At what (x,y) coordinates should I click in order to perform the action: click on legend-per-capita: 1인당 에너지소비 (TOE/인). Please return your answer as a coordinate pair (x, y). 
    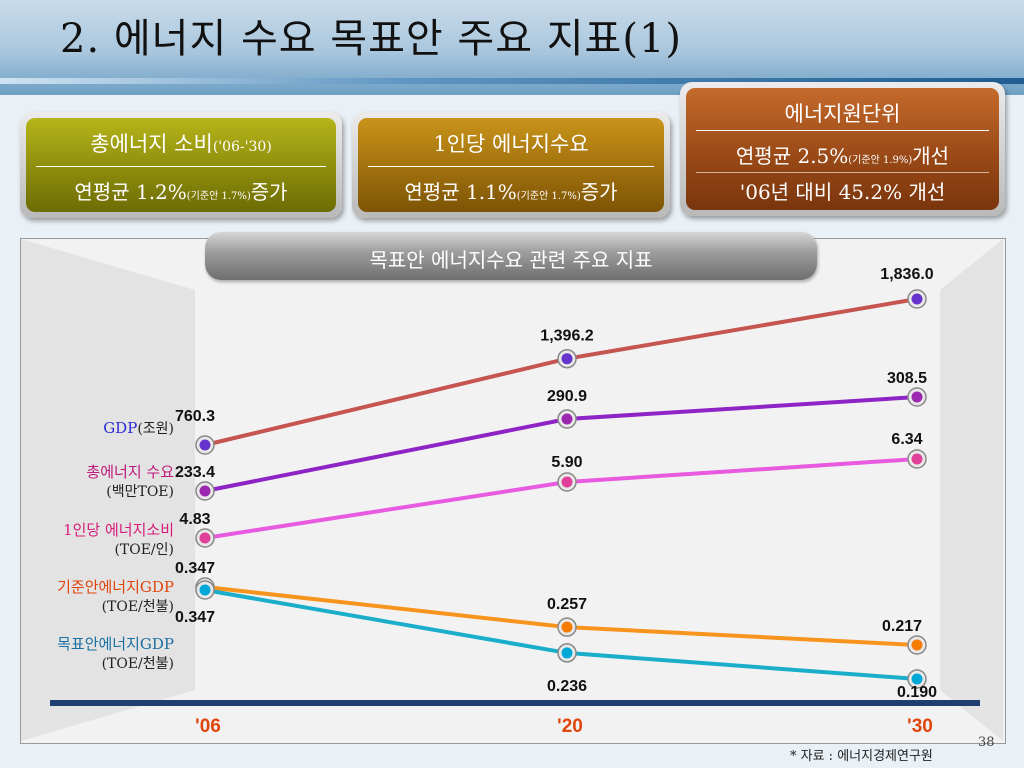
    Looking at the image, I should click on (118, 539).